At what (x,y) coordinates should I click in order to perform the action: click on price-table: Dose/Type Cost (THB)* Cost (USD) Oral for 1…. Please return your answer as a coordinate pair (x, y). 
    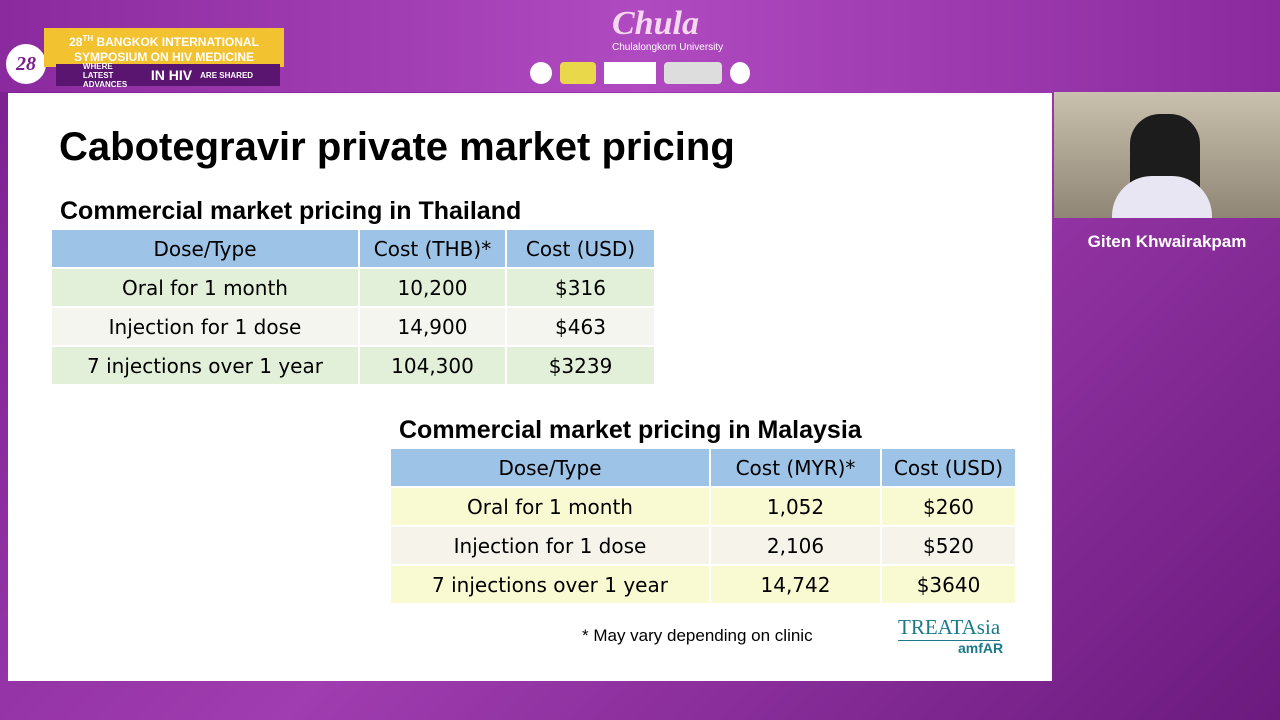
    Looking at the image, I should click on (353, 307).